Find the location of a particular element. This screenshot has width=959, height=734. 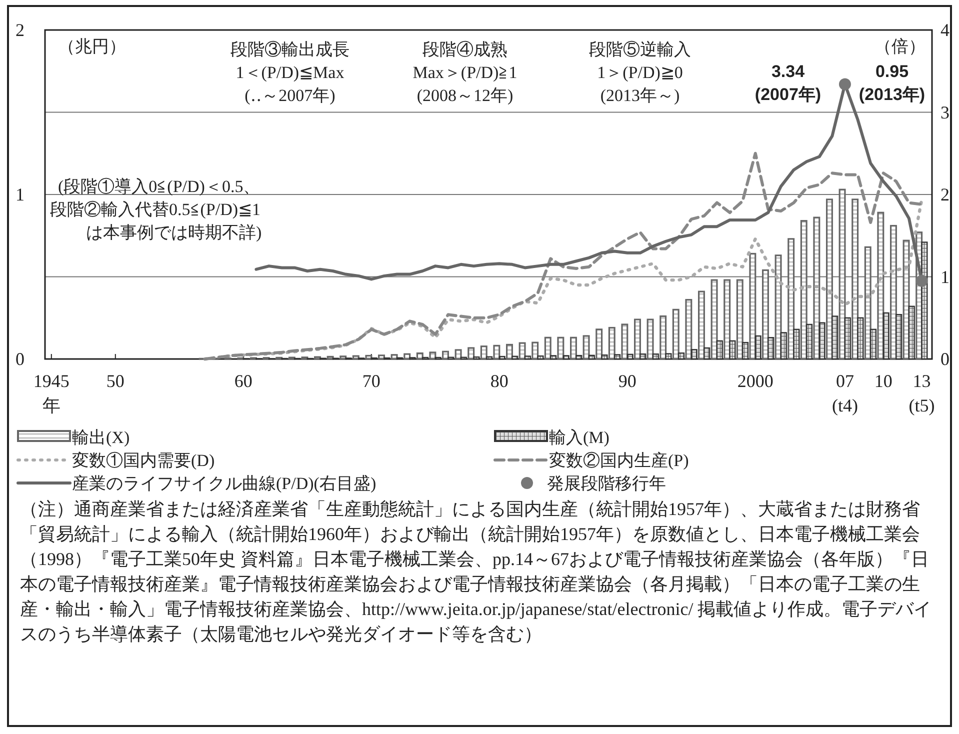

x-tick-label: 07 (t4) is located at coordinates (845, 393).